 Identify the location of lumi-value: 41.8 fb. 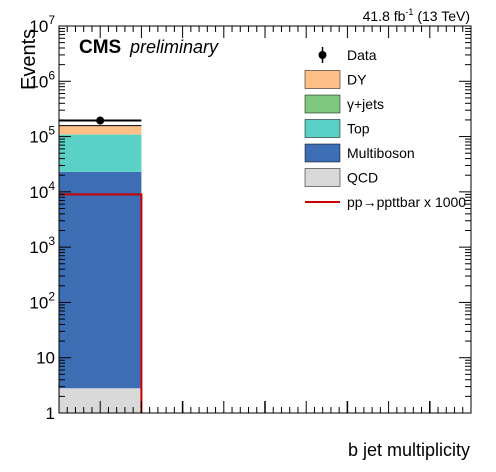
(384, 16).